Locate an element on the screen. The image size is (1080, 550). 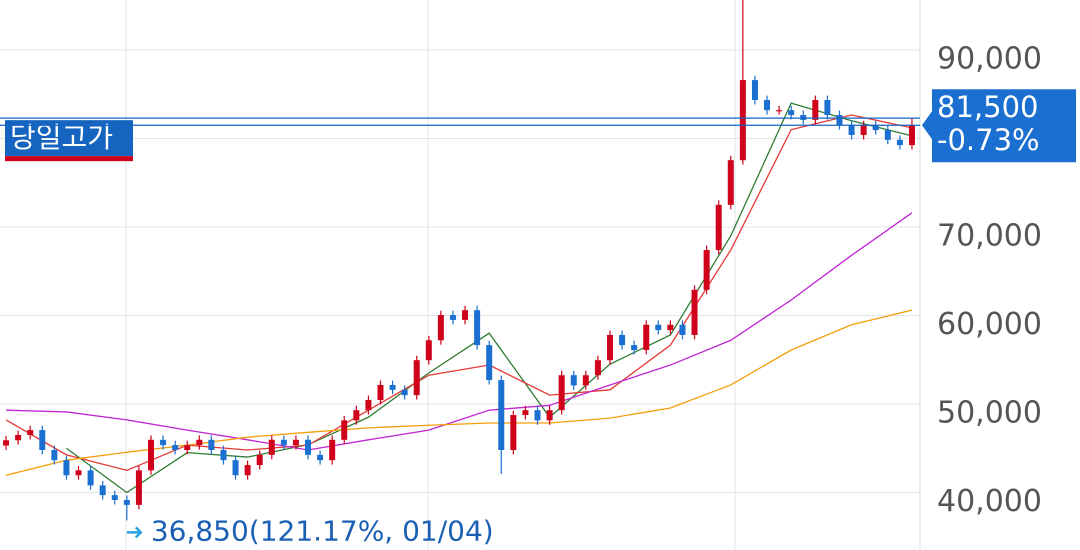
low-arrow is located at coordinates (134, 532).